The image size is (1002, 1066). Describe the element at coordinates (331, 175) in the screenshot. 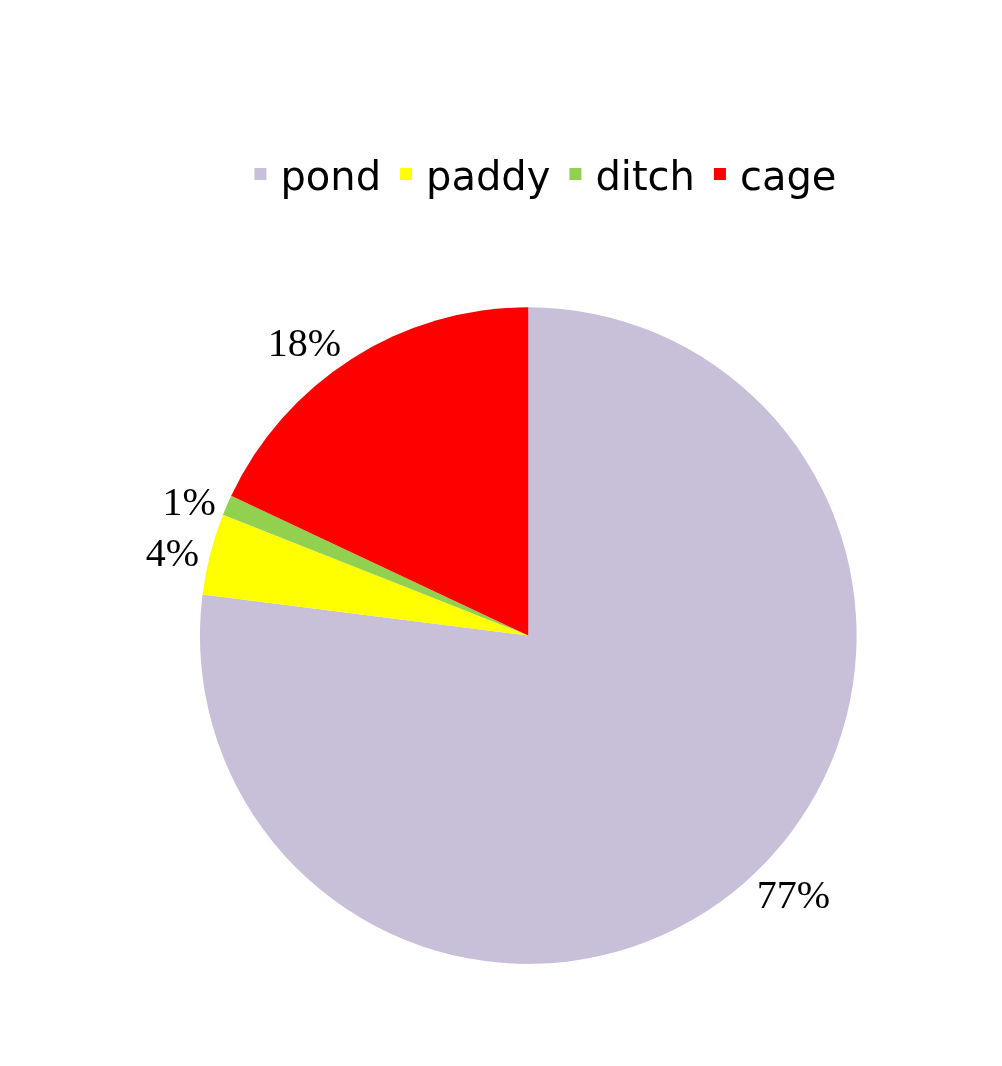

I see `legend-label: pond` at that location.